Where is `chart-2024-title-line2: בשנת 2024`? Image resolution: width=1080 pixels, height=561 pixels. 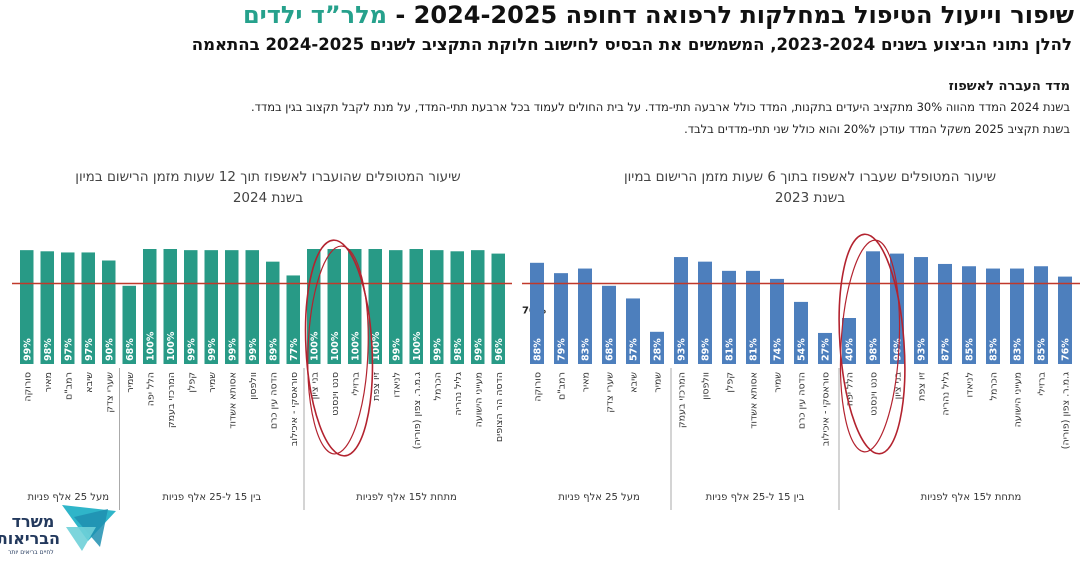 chart-2024-title-line2: בשנת 2024 is located at coordinates (268, 198).